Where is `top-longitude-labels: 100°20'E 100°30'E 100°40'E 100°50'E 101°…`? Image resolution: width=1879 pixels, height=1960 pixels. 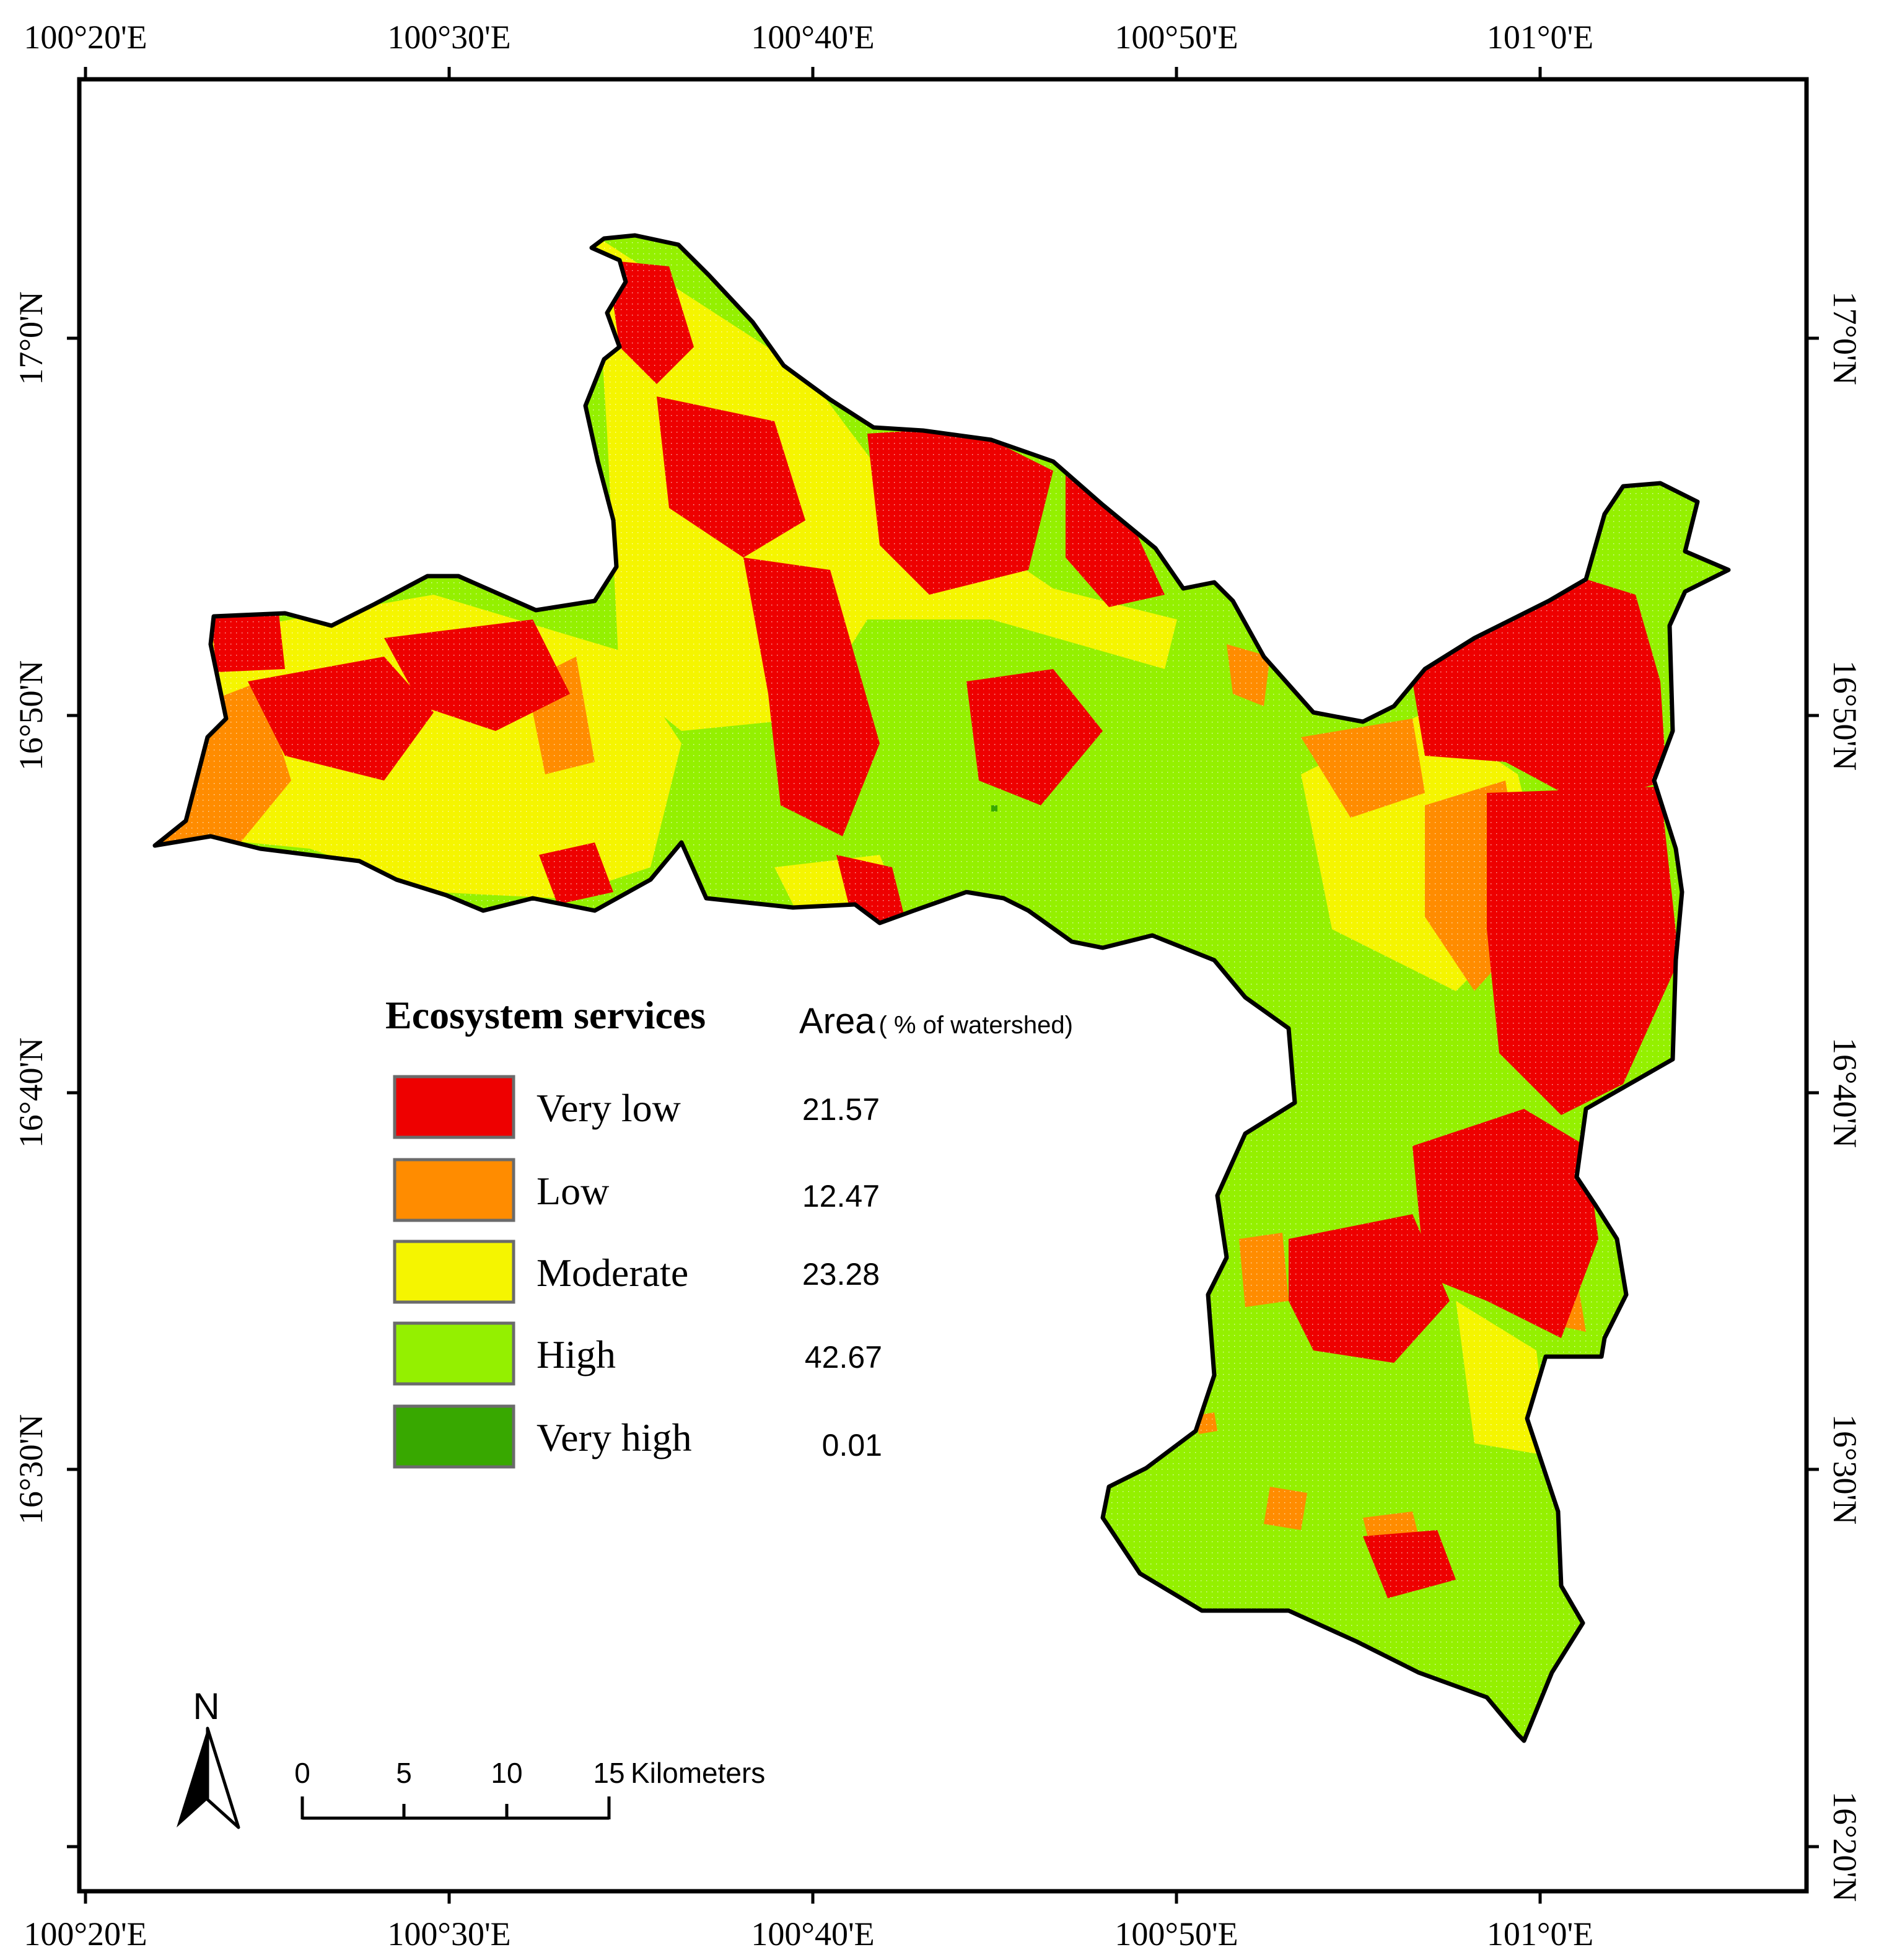
top-longitude-labels: 100°20'E 100°30'E 100°40'E 100°50'E 101°… is located at coordinates (808, 37).